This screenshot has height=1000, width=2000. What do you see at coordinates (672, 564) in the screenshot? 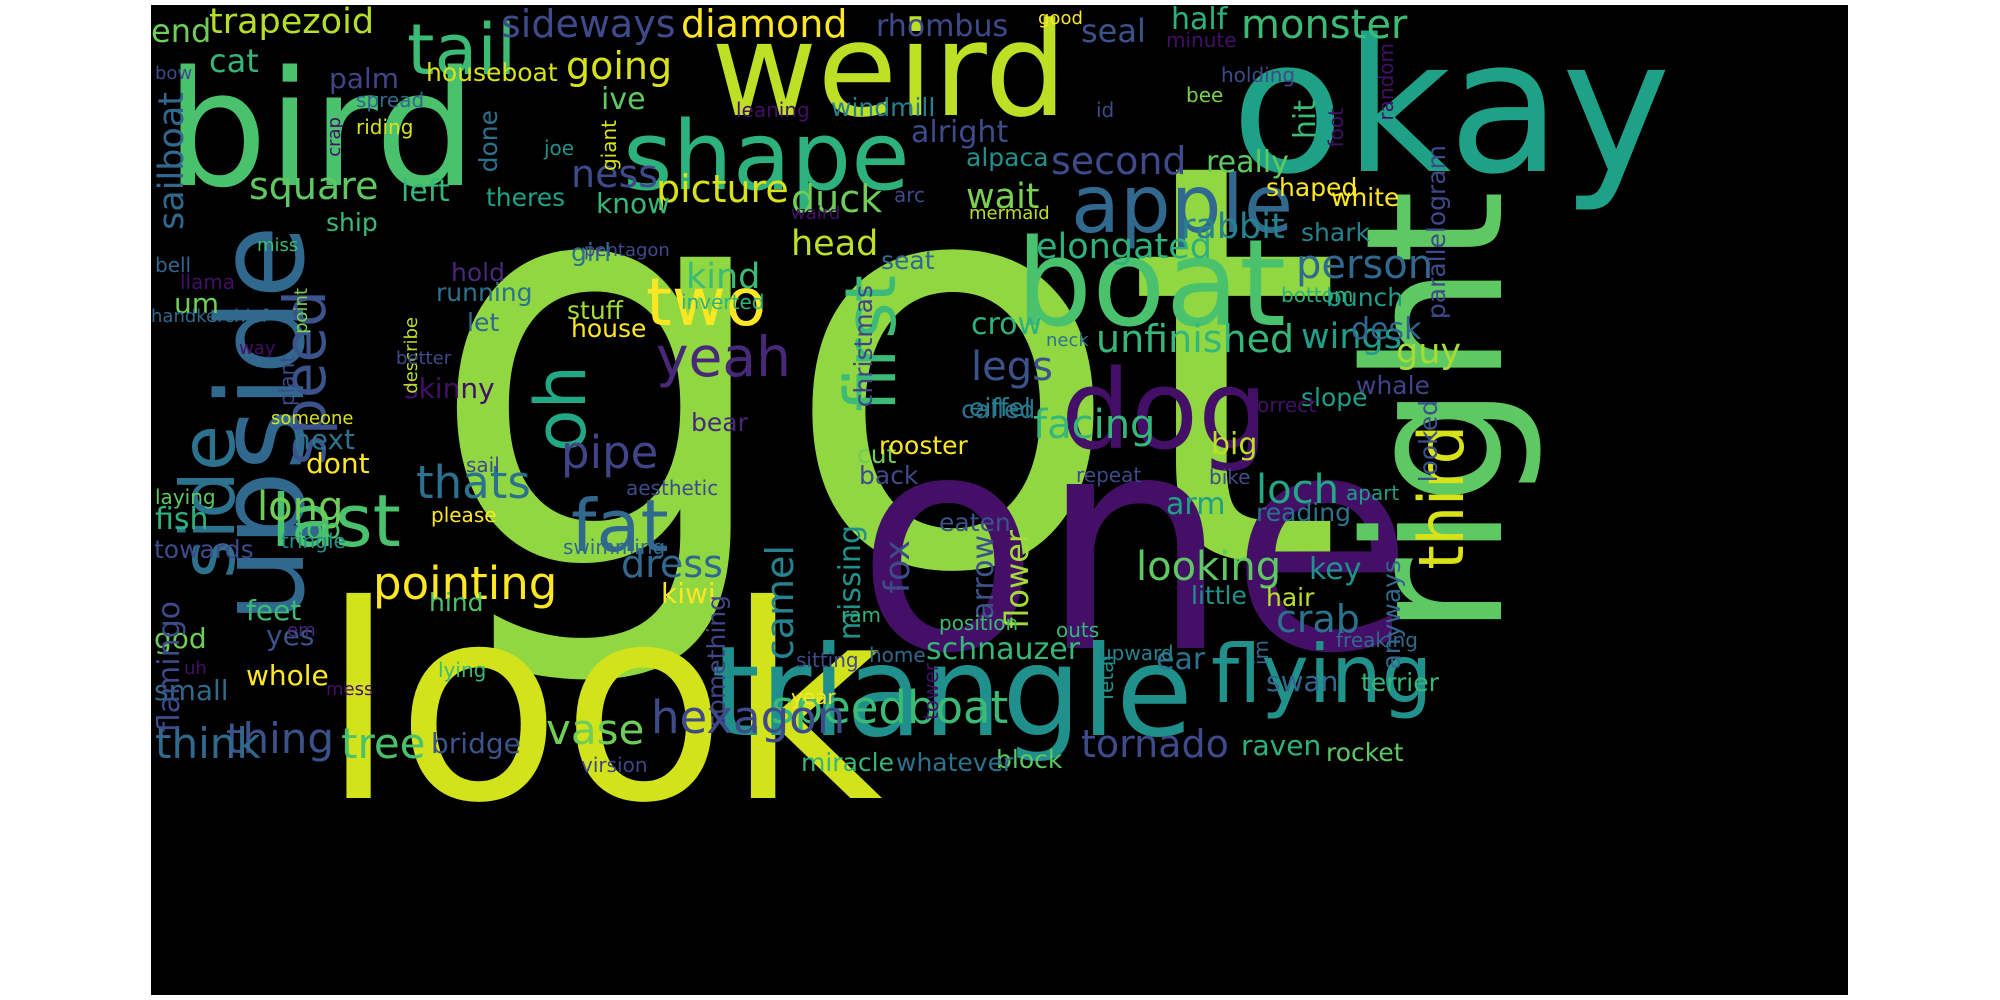
I see `word-dress: dress` at bounding box center [672, 564].